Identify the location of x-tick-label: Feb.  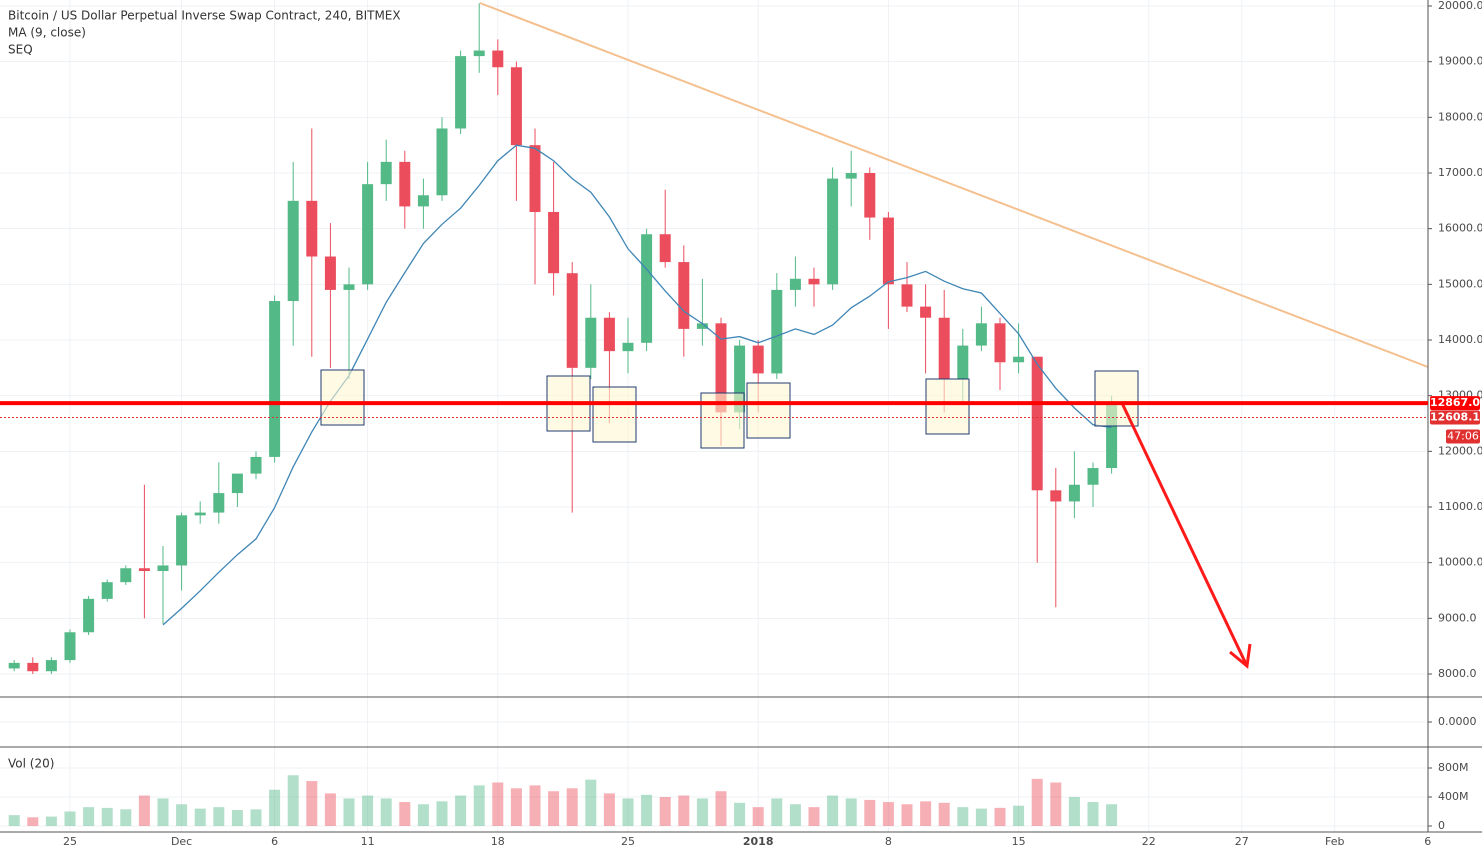
(1334, 841).